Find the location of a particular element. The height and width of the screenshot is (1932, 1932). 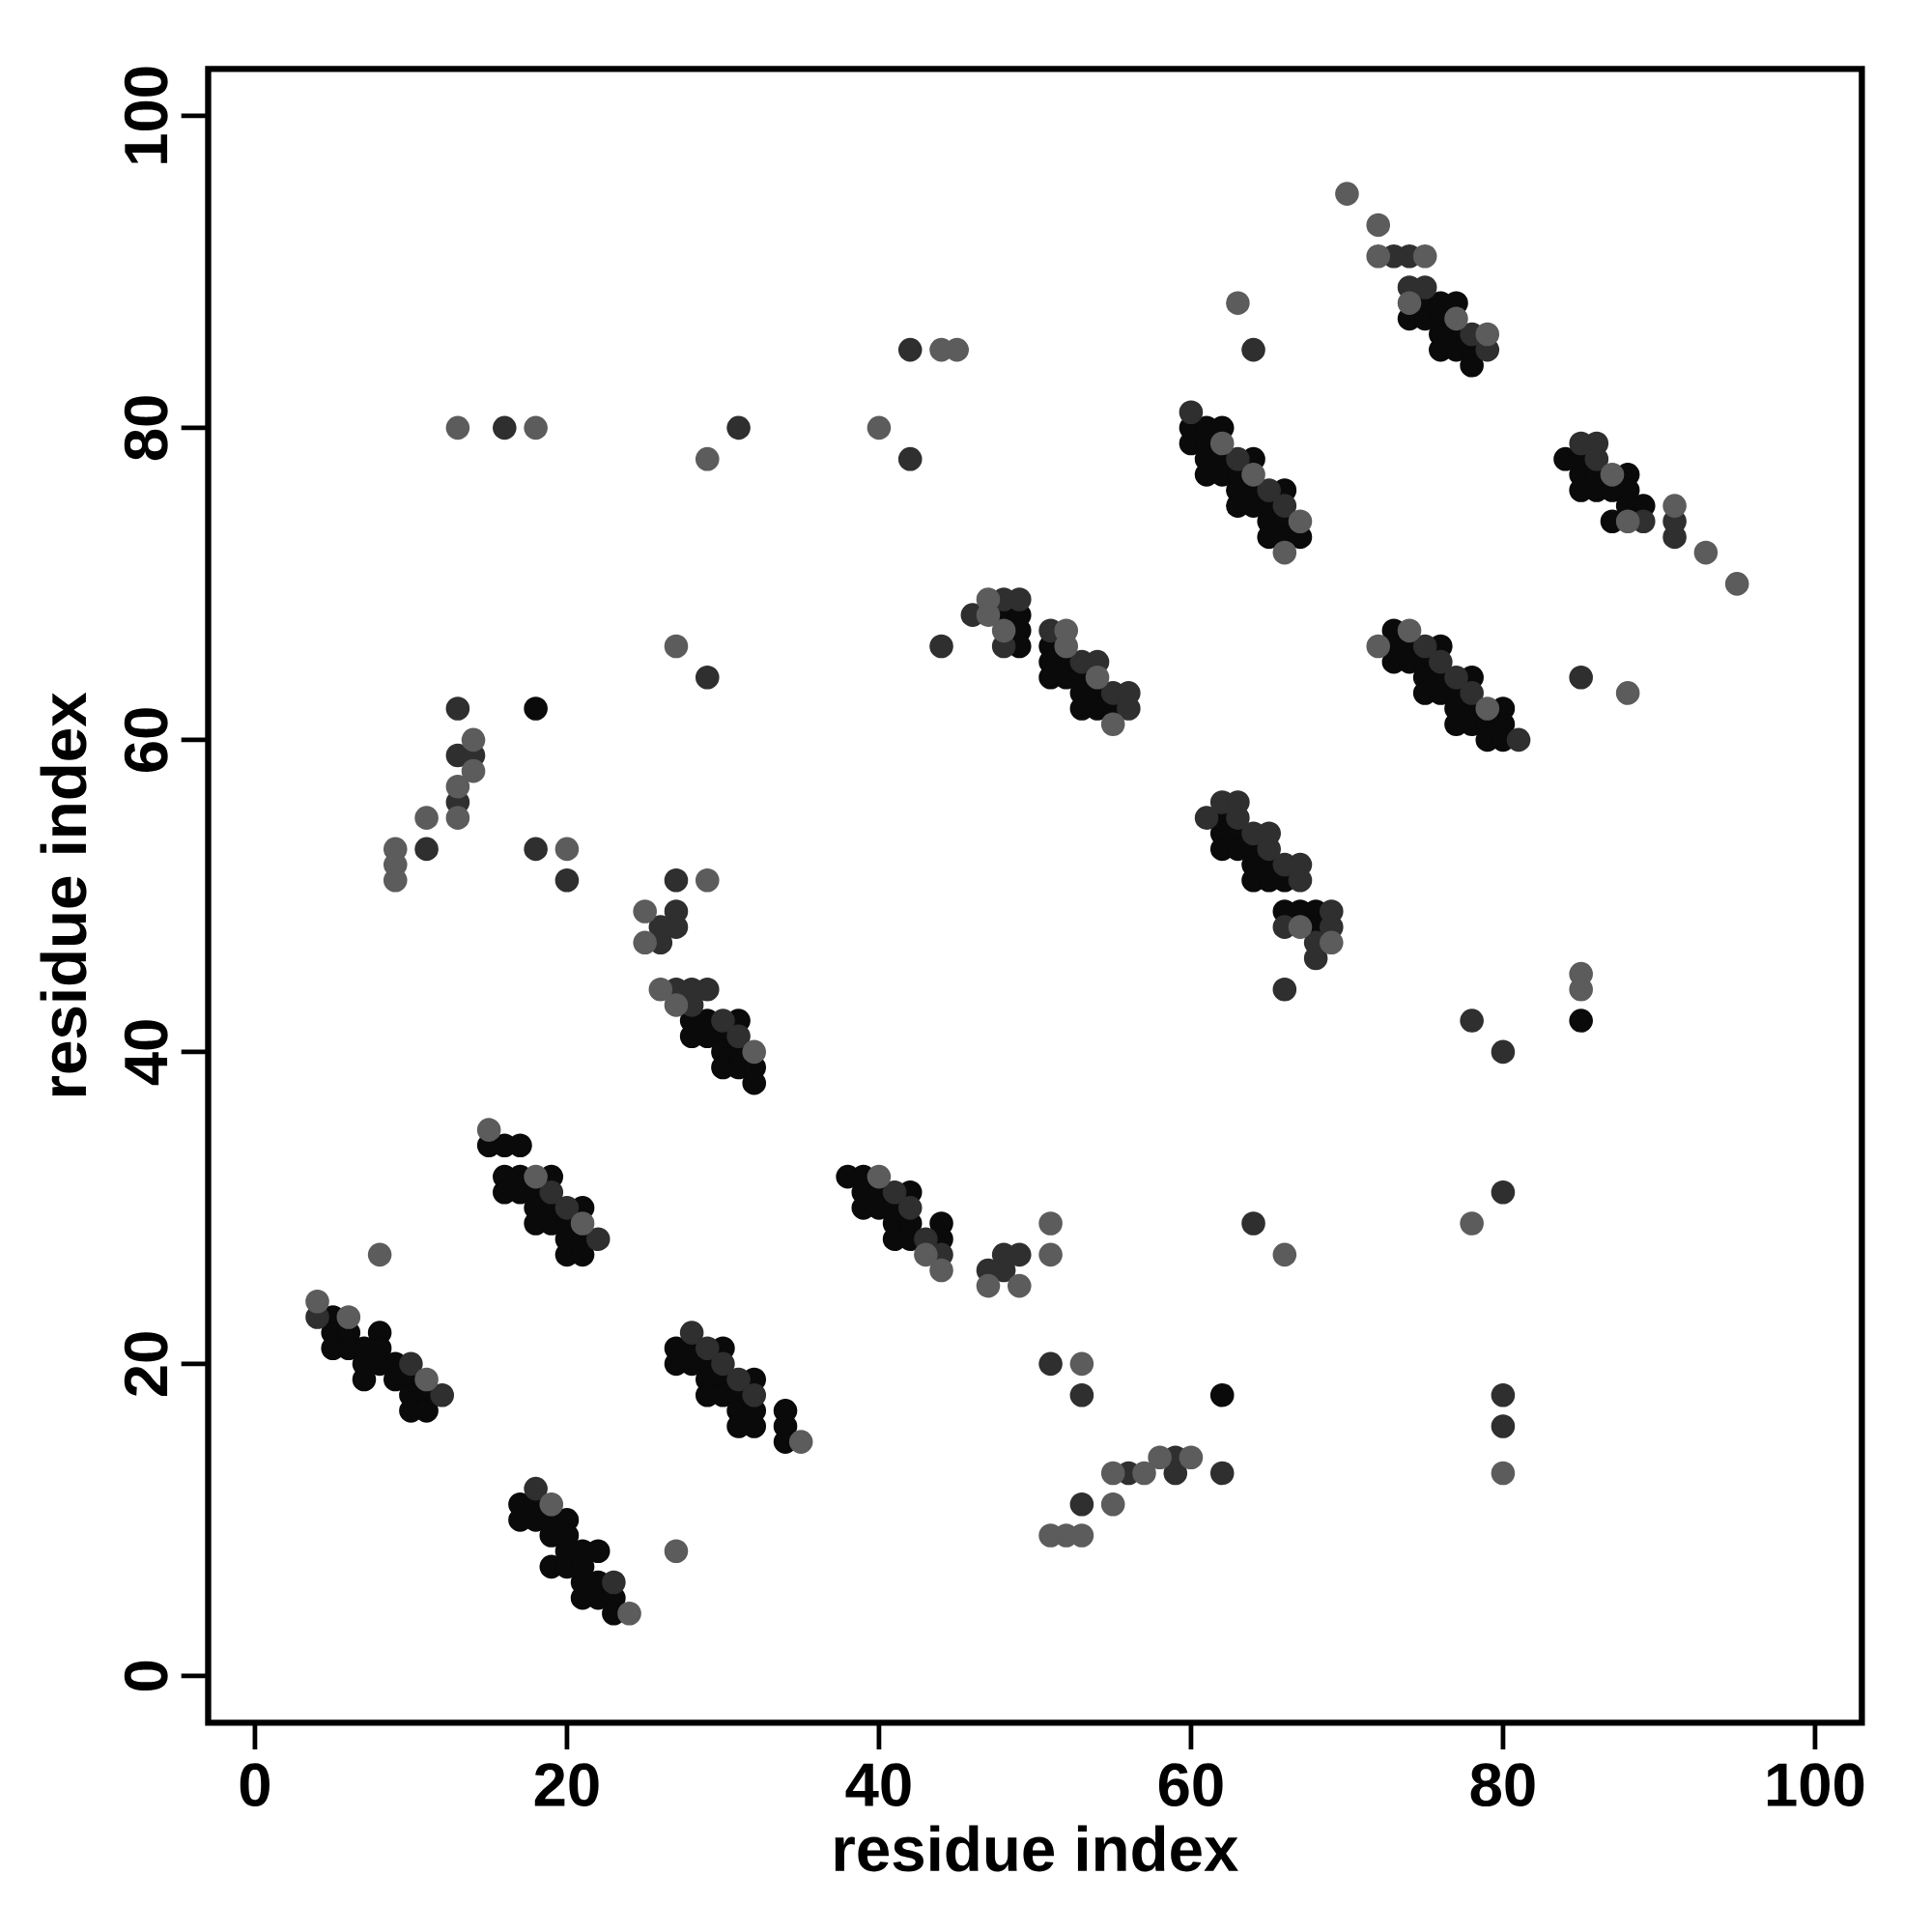

y-tick-label: 0 is located at coordinates (146, 1676).